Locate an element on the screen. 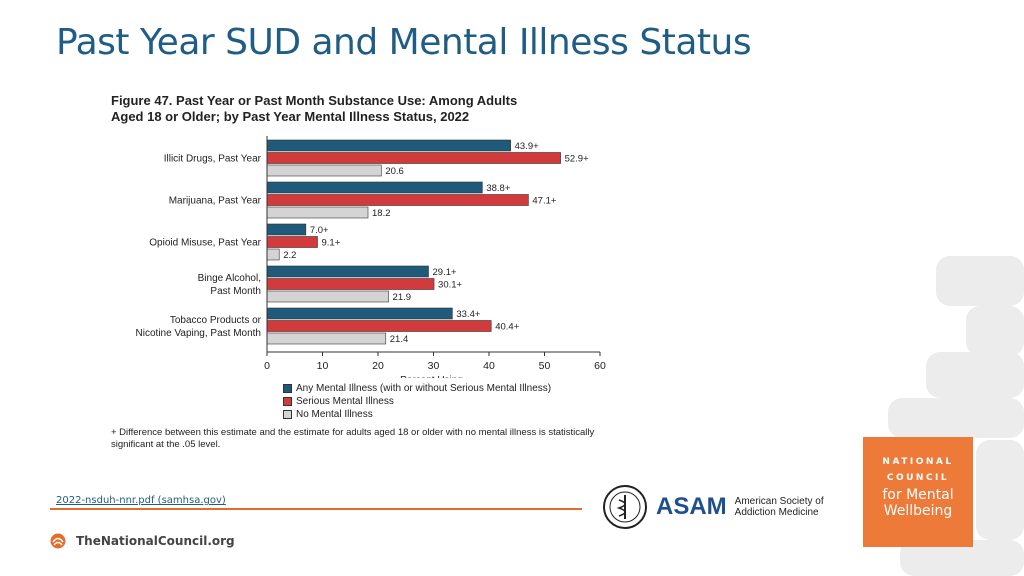  data-label-serious-2: 9.1+ is located at coordinates (331, 243).